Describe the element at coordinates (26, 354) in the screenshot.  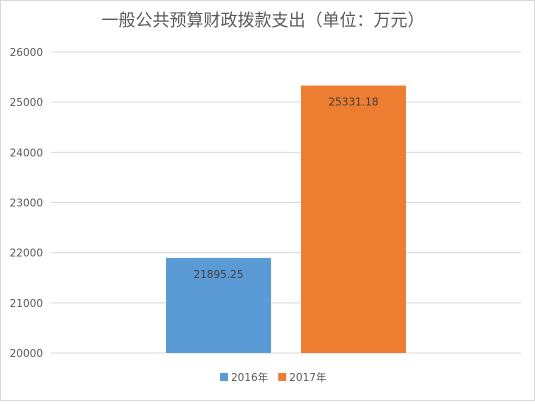
I see `y-tick-label: 20000` at that location.